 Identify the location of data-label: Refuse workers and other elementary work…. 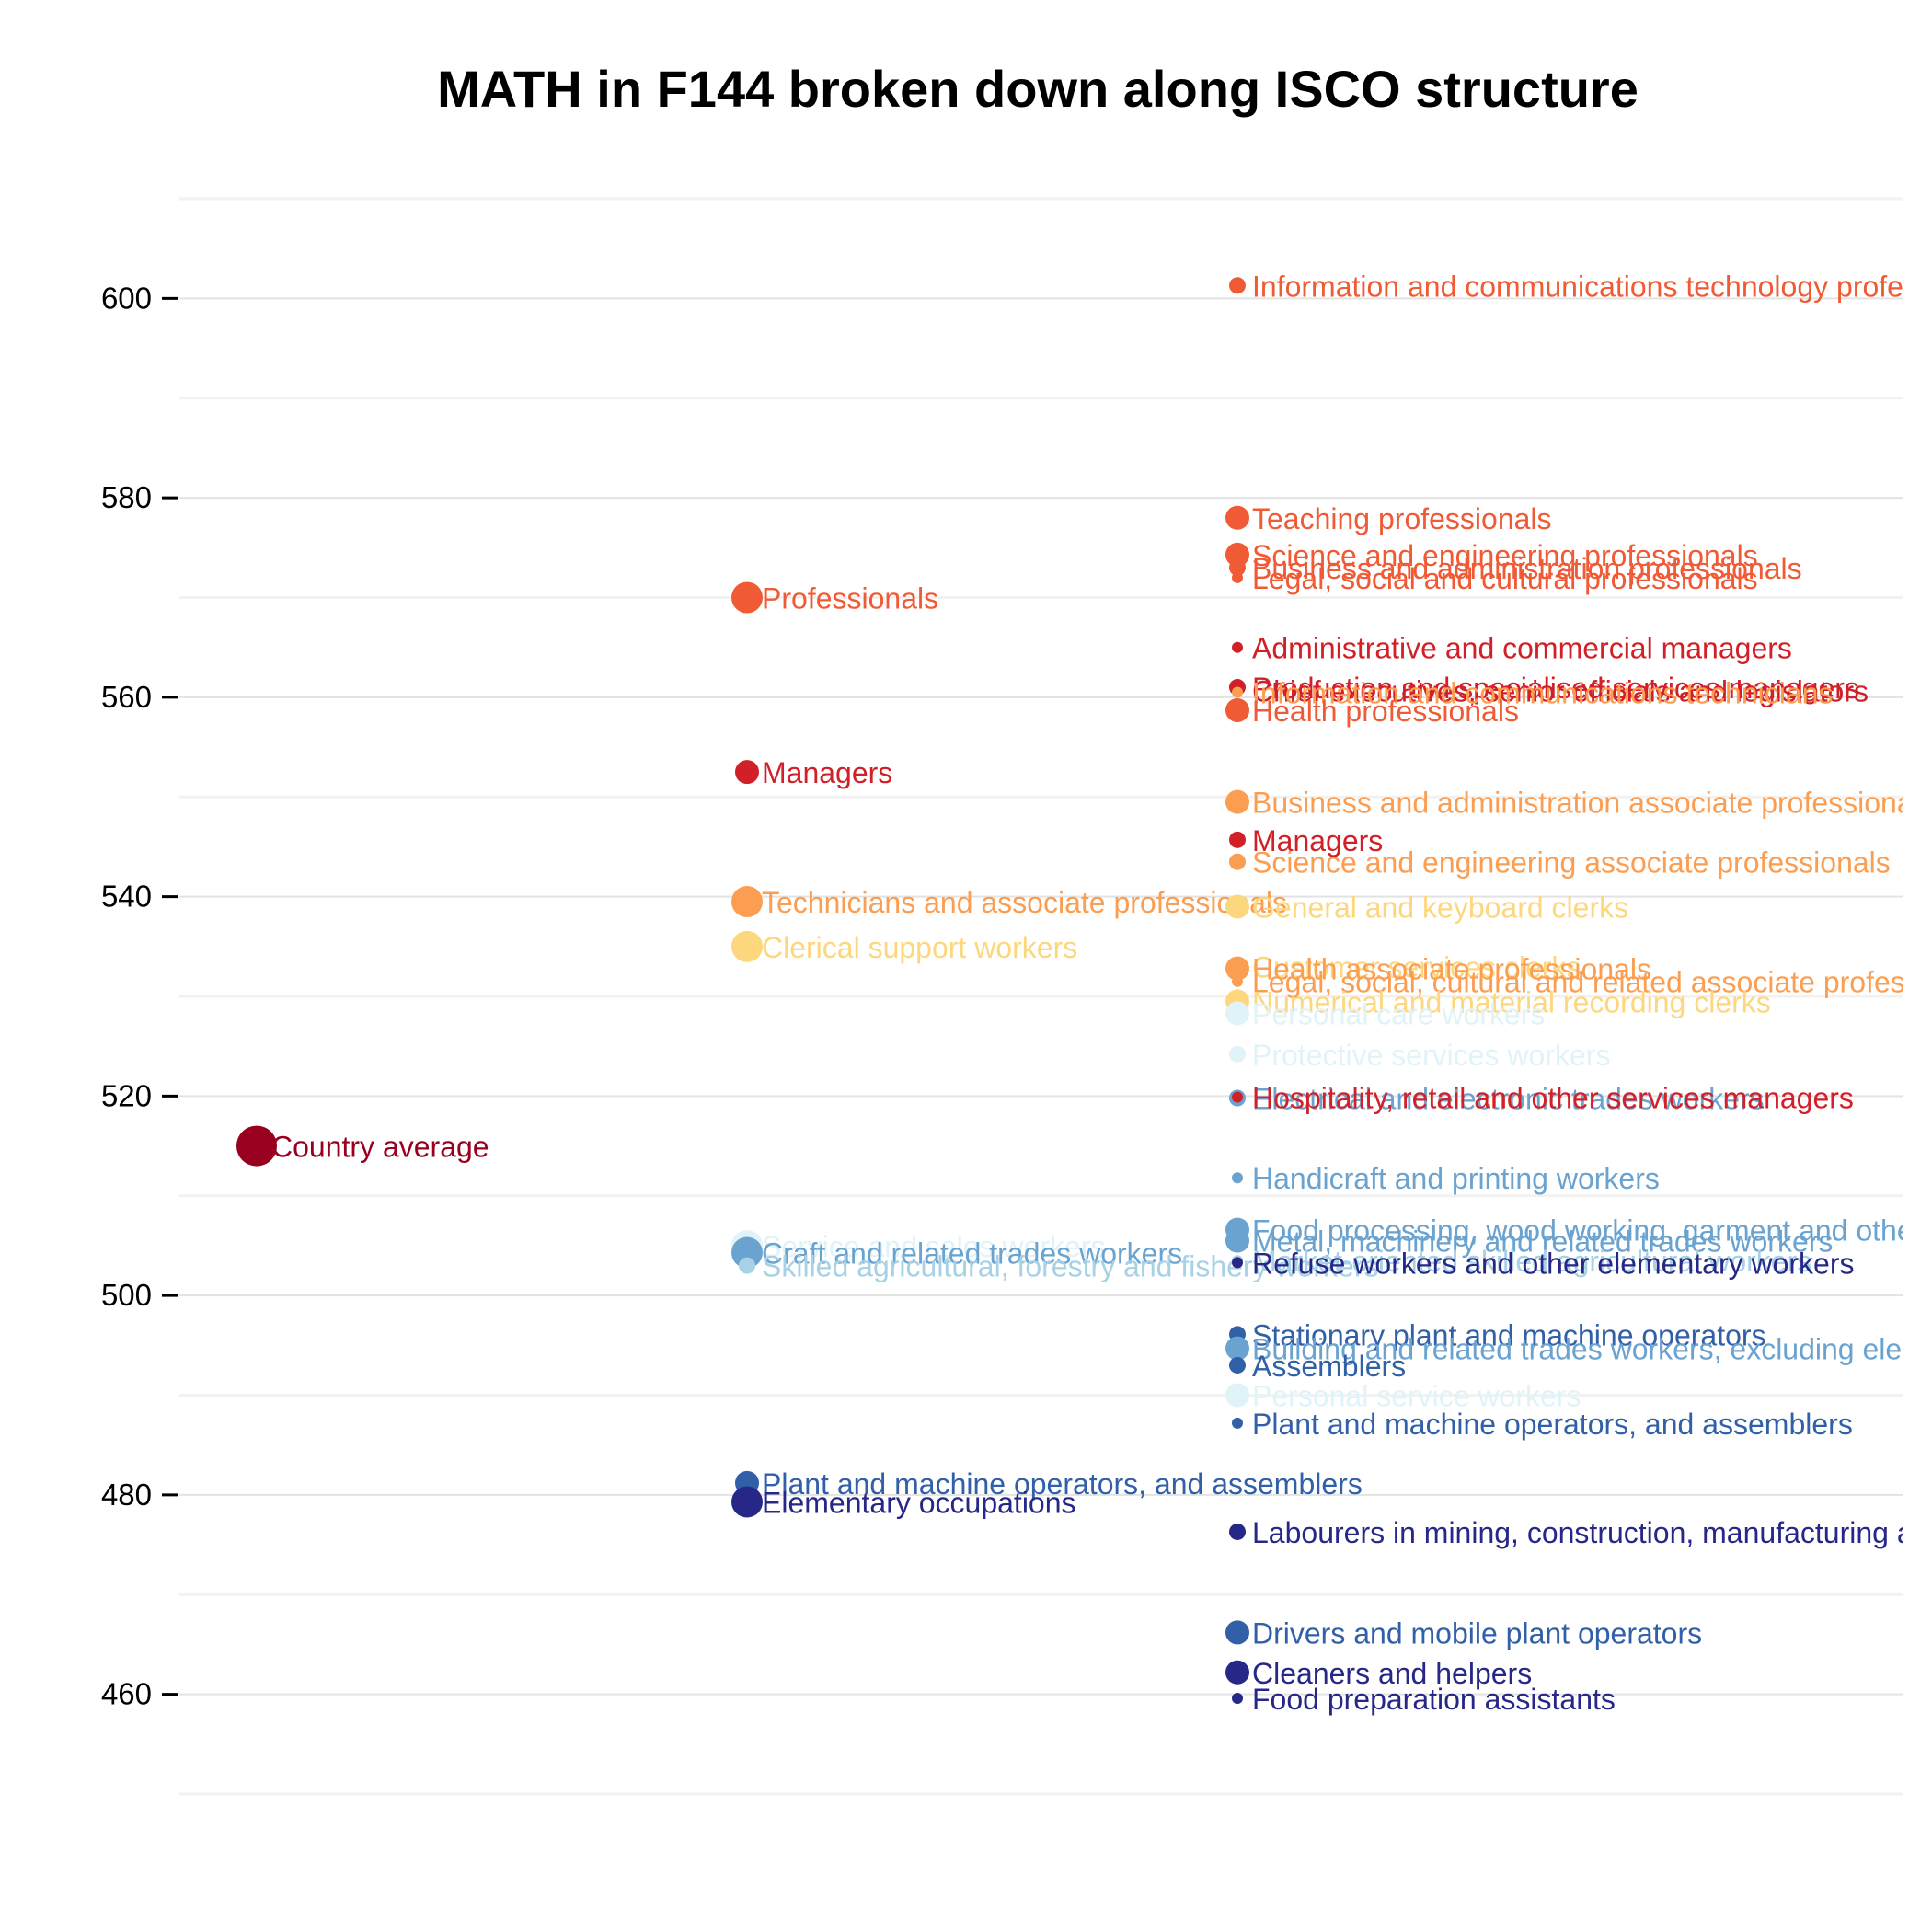
(1553, 1263).